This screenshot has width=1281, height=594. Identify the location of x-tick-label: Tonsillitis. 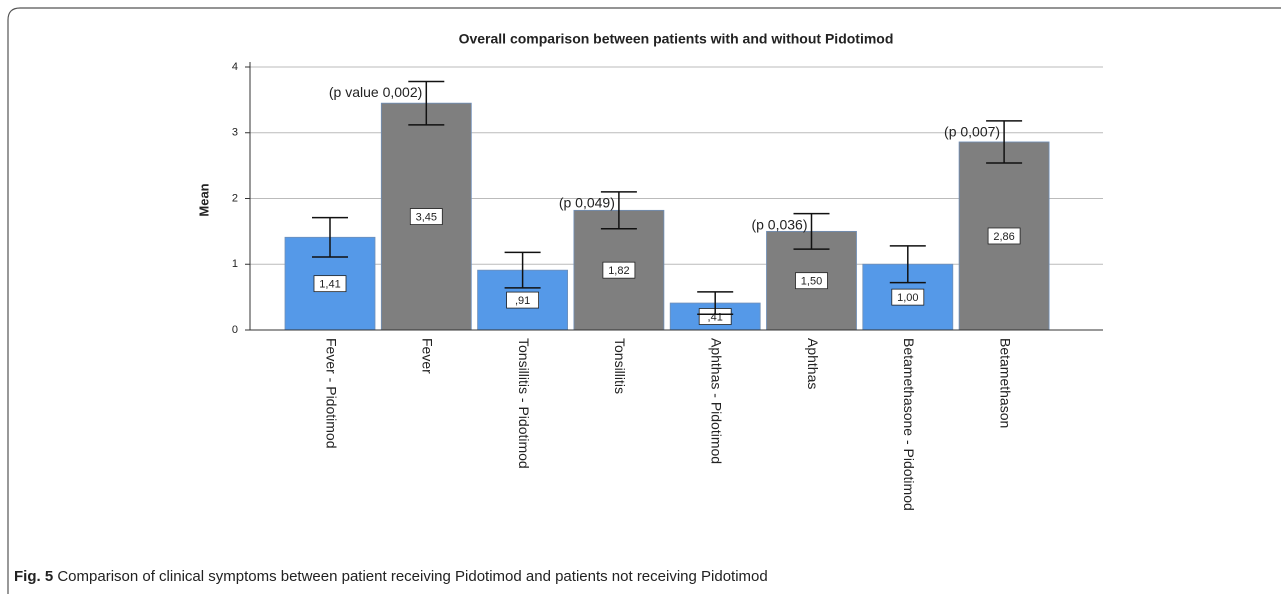
(620, 366).